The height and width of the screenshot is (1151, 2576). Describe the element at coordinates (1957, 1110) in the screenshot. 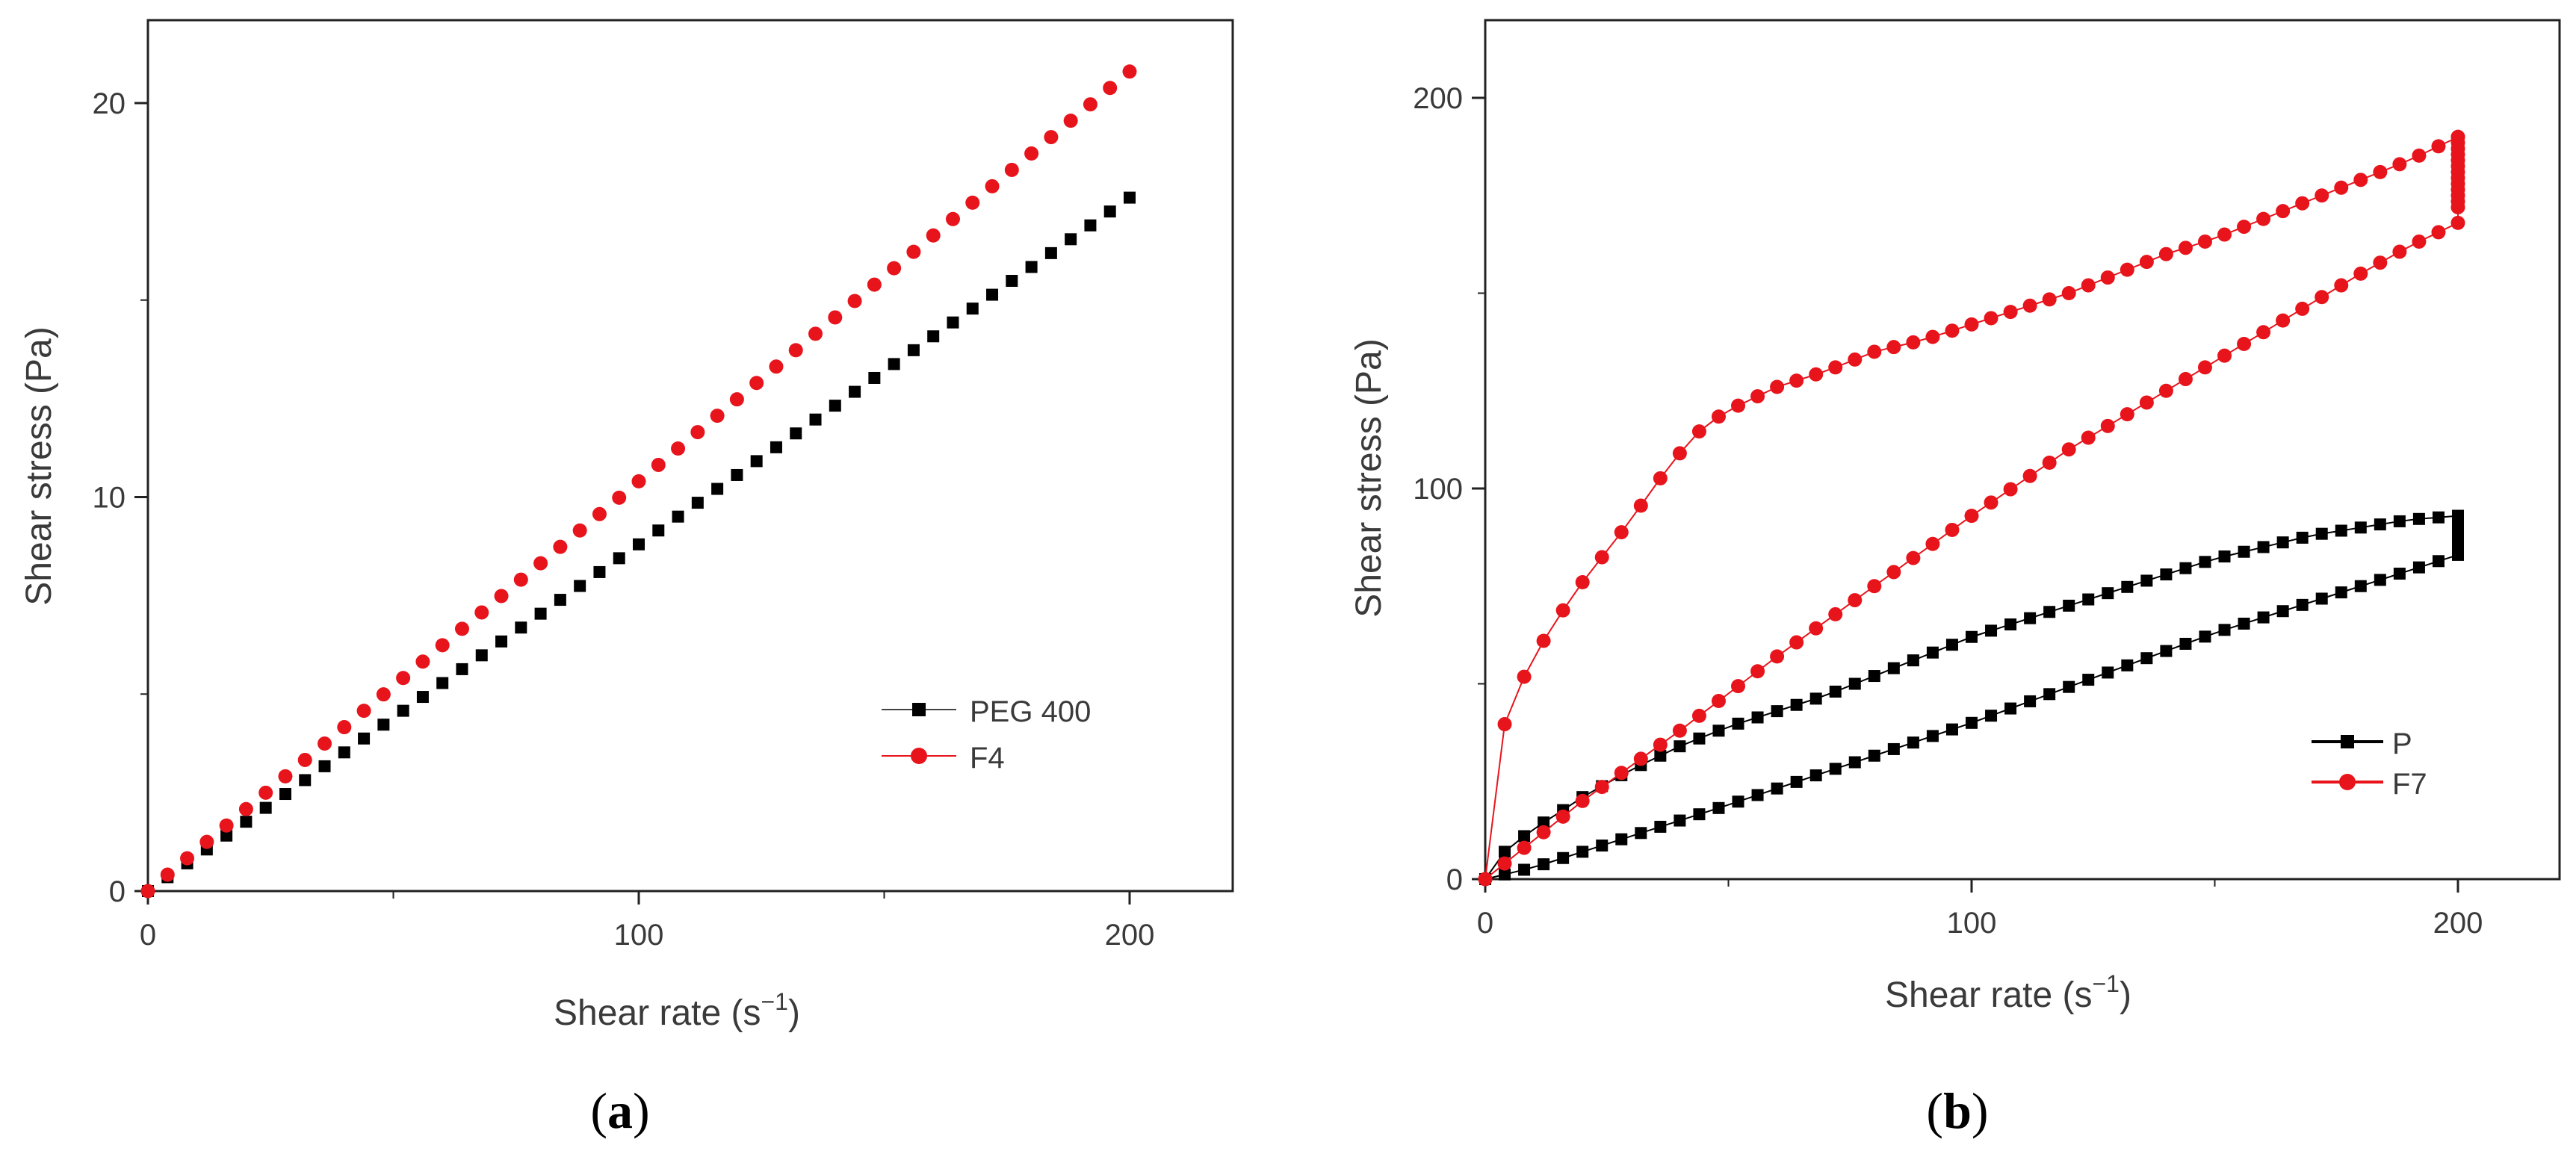

I see `panel-label-b: (b)` at that location.